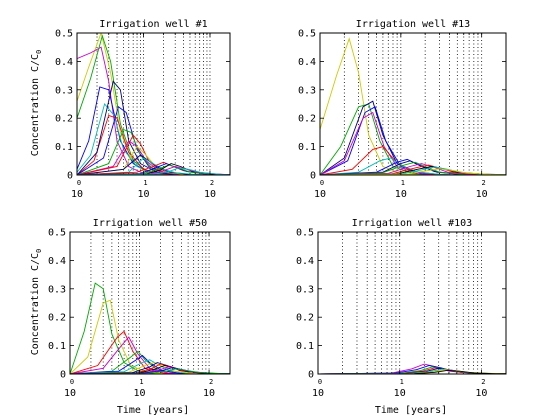  What do you see at coordinates (153, 24) in the screenshot?
I see `chart-title: Irrigation well #1` at bounding box center [153, 24].